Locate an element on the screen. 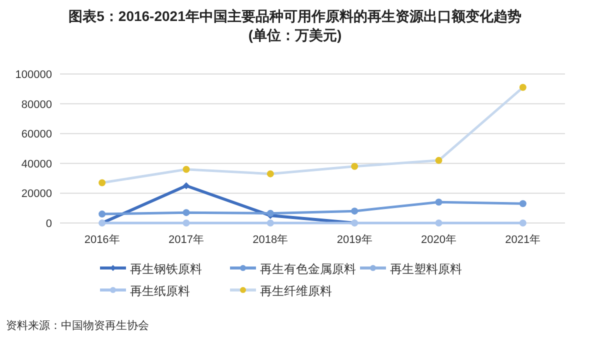 The image size is (590, 349). x-tick-label: 2021年 is located at coordinates (523, 240).